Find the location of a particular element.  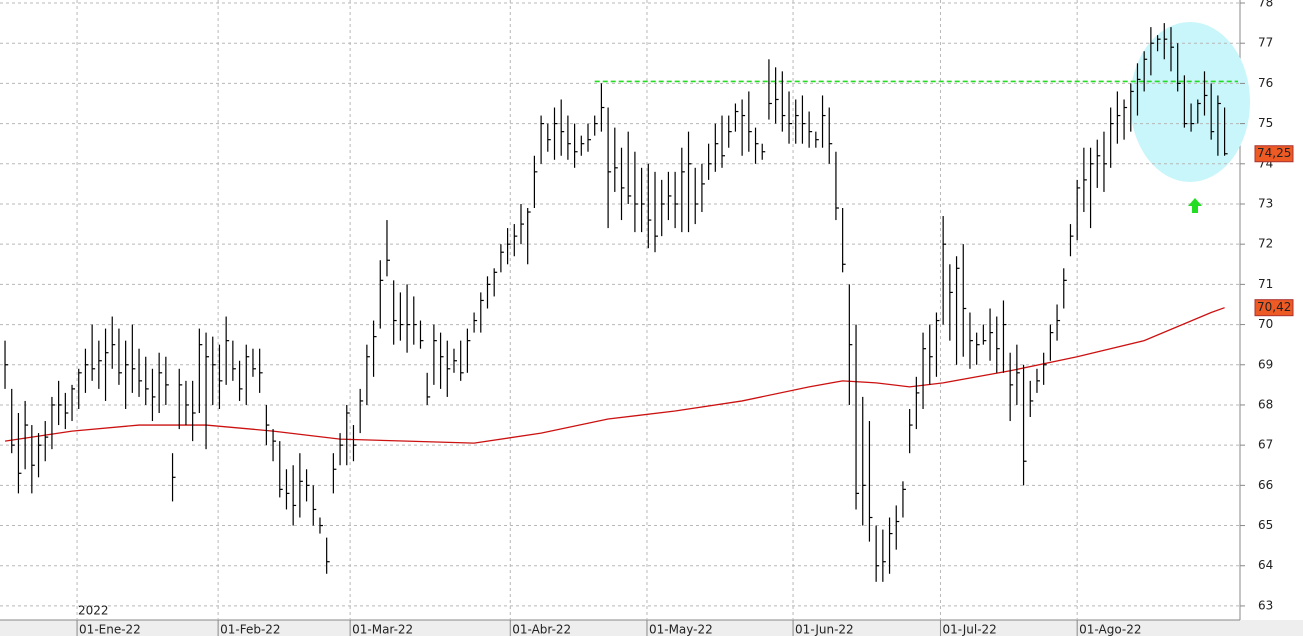

x-tick-label: 01-Jul-22 is located at coordinates (969, 629).